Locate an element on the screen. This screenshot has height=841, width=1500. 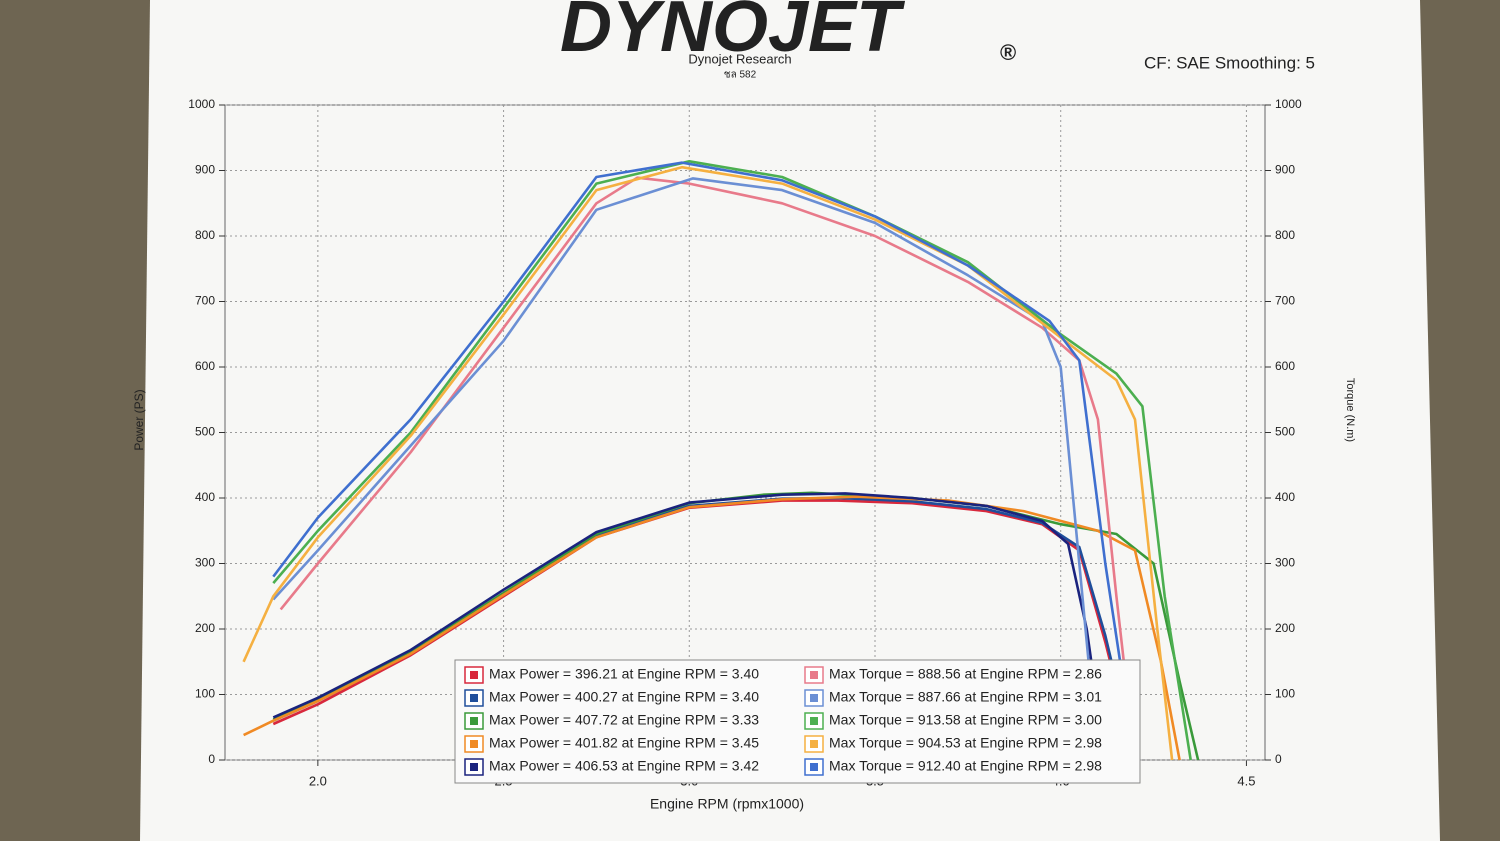
y-tick-label: 700 is located at coordinates (205, 301).